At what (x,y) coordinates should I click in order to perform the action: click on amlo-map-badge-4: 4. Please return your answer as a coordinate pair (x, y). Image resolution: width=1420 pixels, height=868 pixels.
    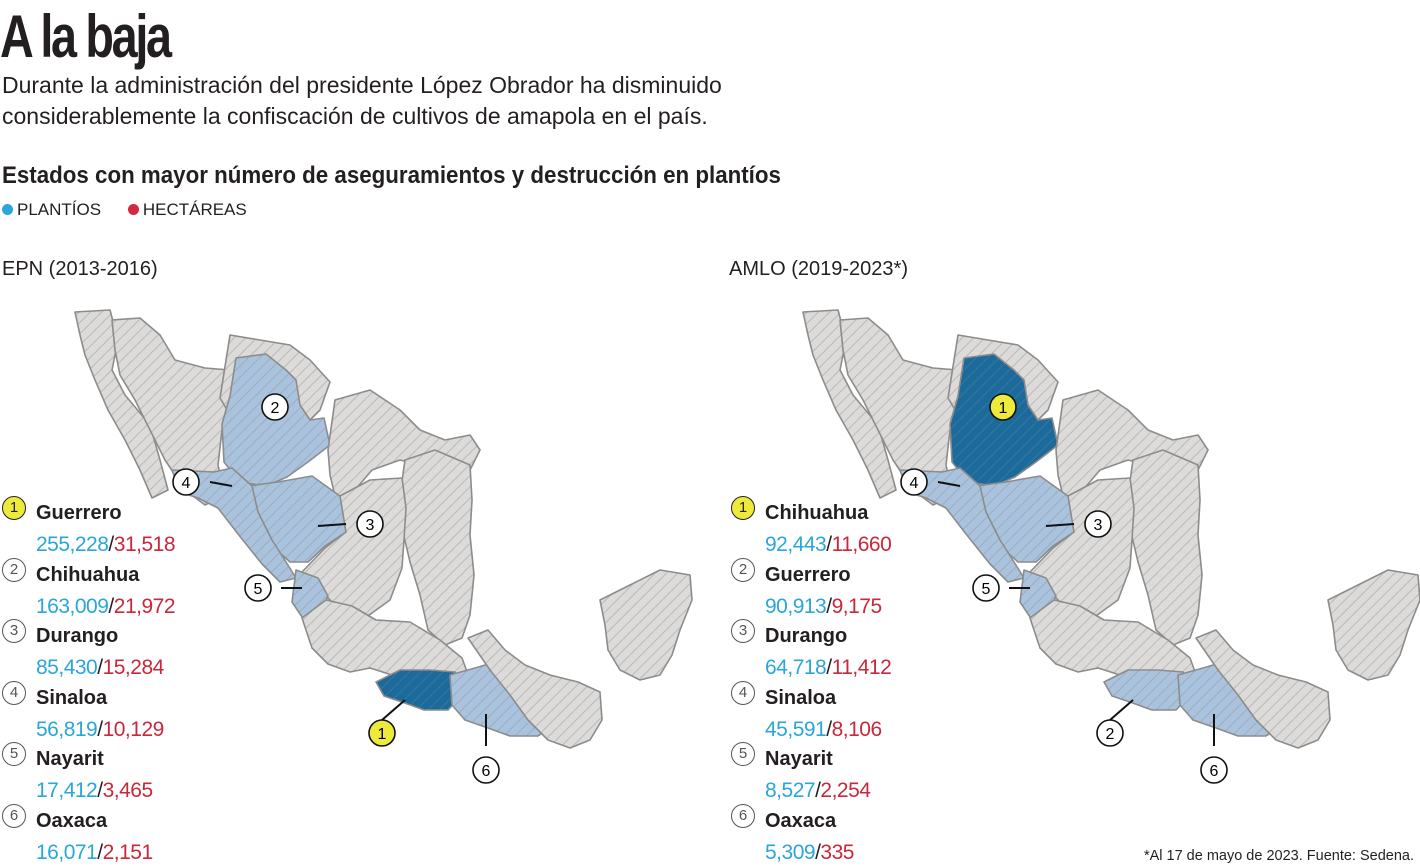
    Looking at the image, I should click on (914, 482).